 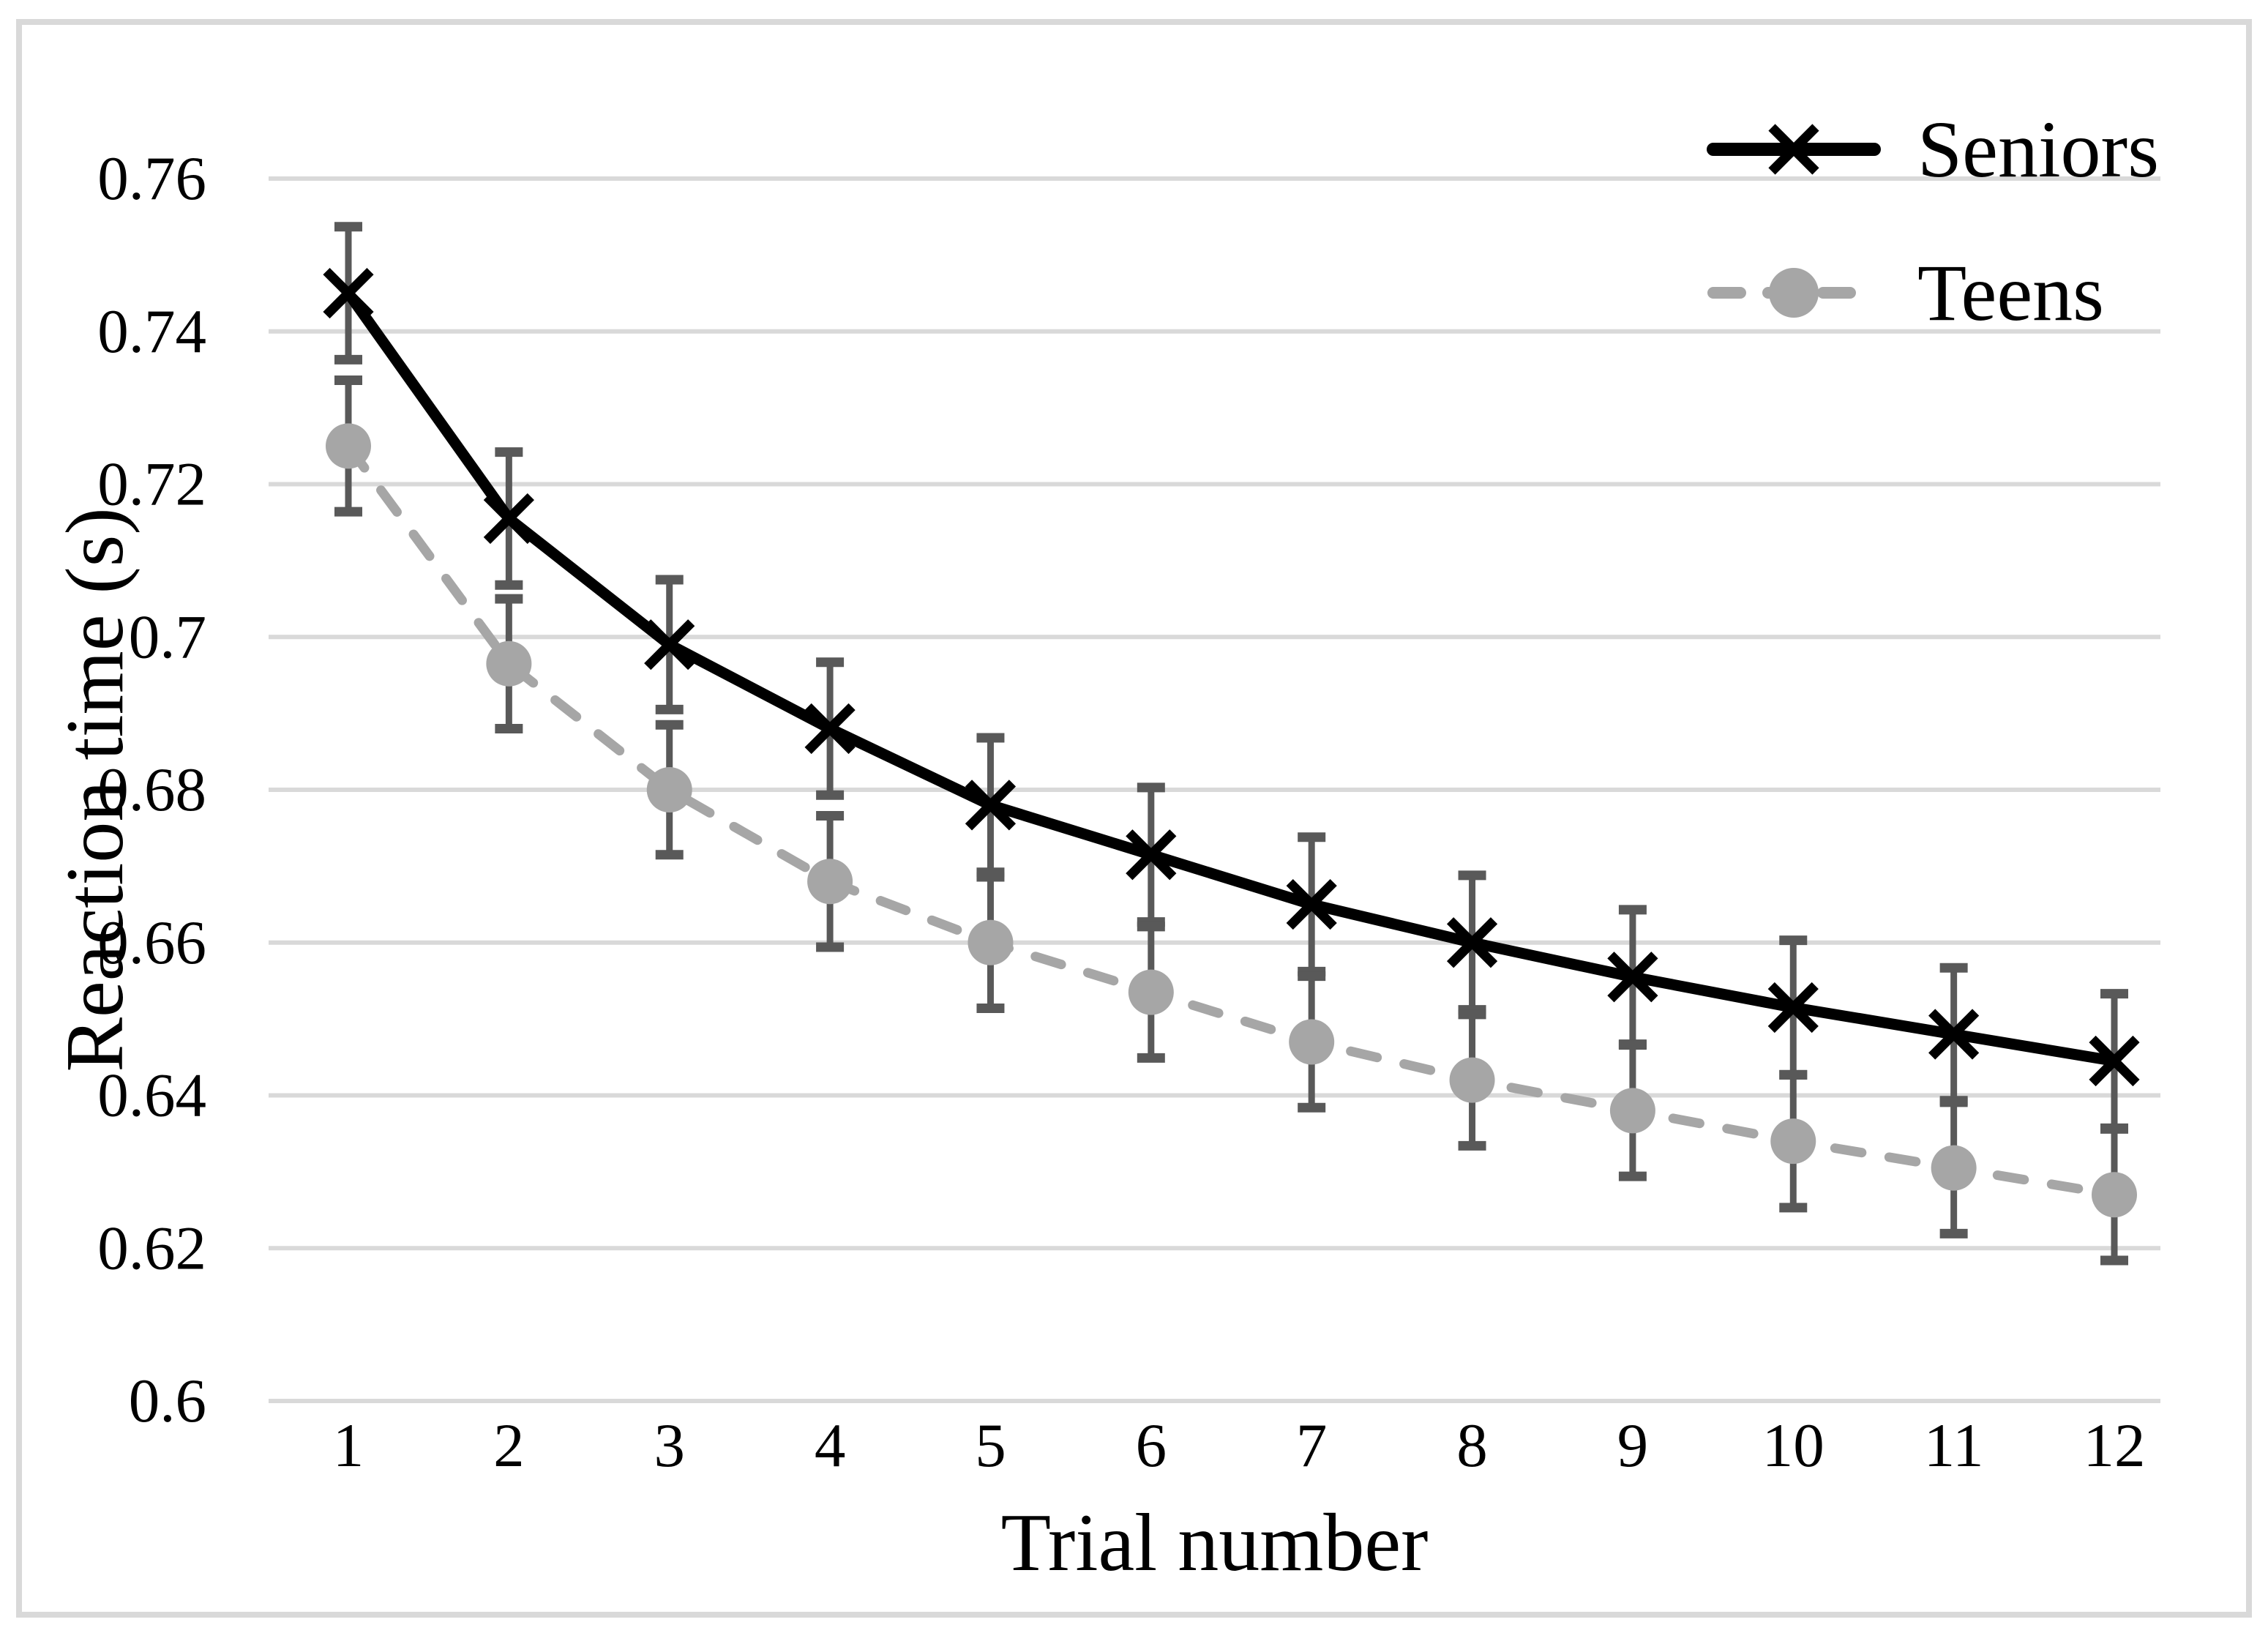 What do you see at coordinates (151, 331) in the screenshot?
I see `y-tick-label: 0.74` at bounding box center [151, 331].